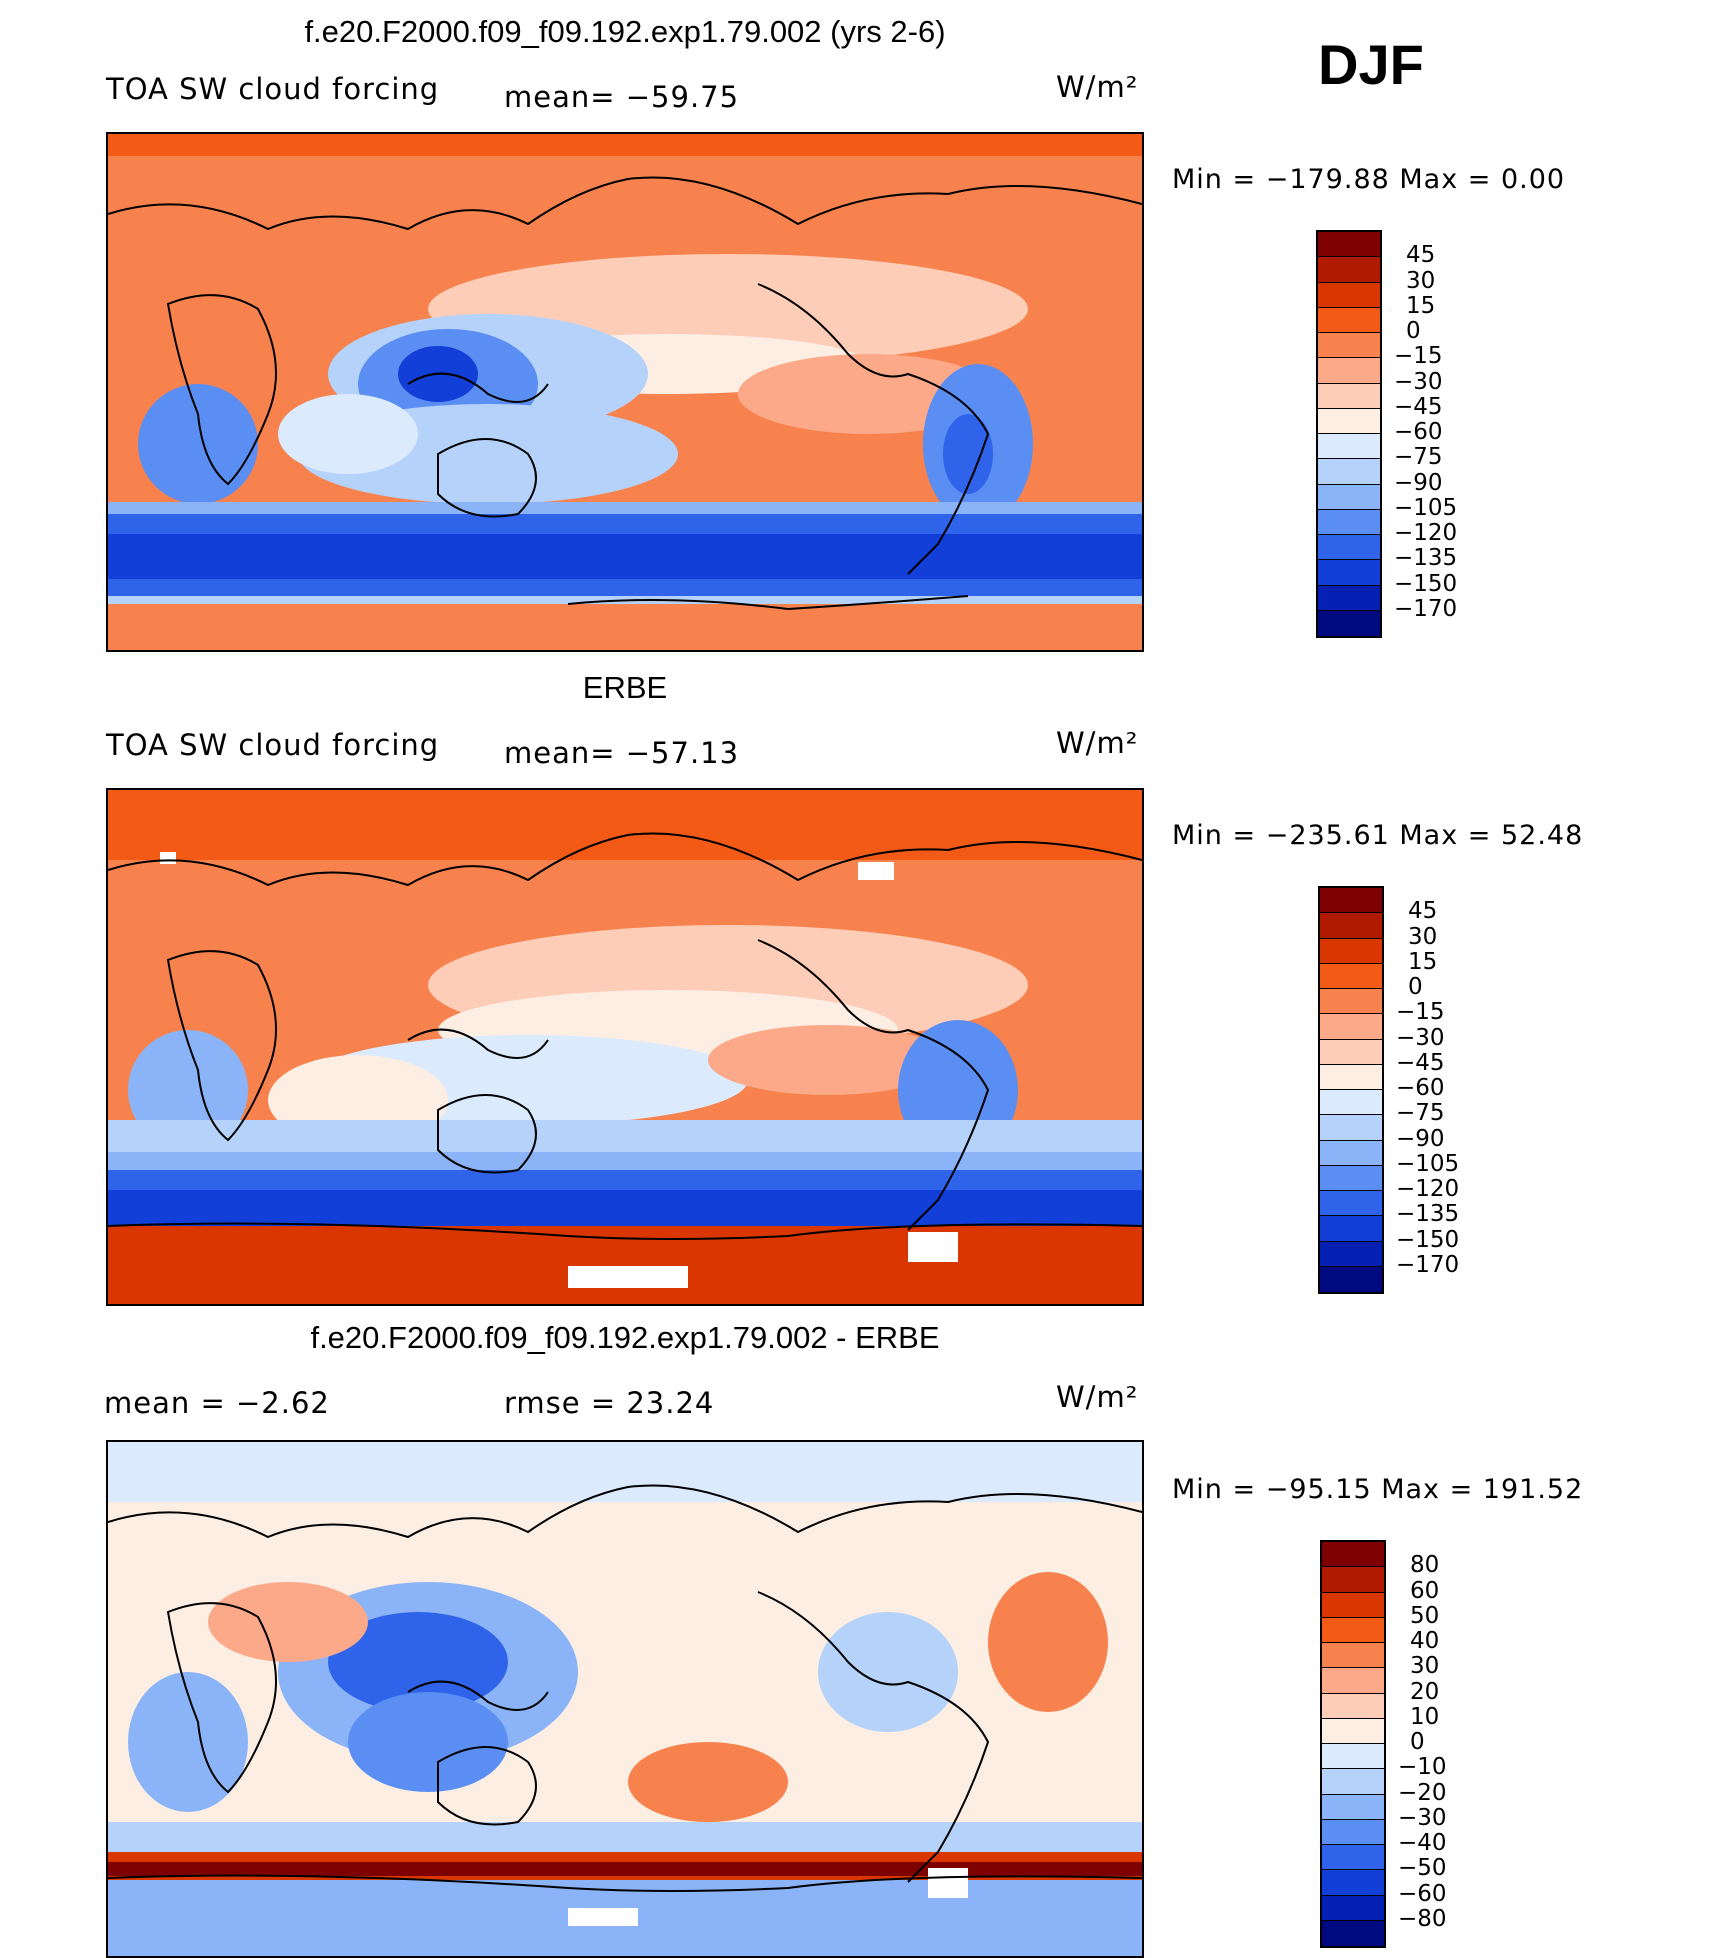 Image resolution: width=1710 pixels, height=1958 pixels. I want to click on colorbar-tick-label: 10, so click(1425, 1716).